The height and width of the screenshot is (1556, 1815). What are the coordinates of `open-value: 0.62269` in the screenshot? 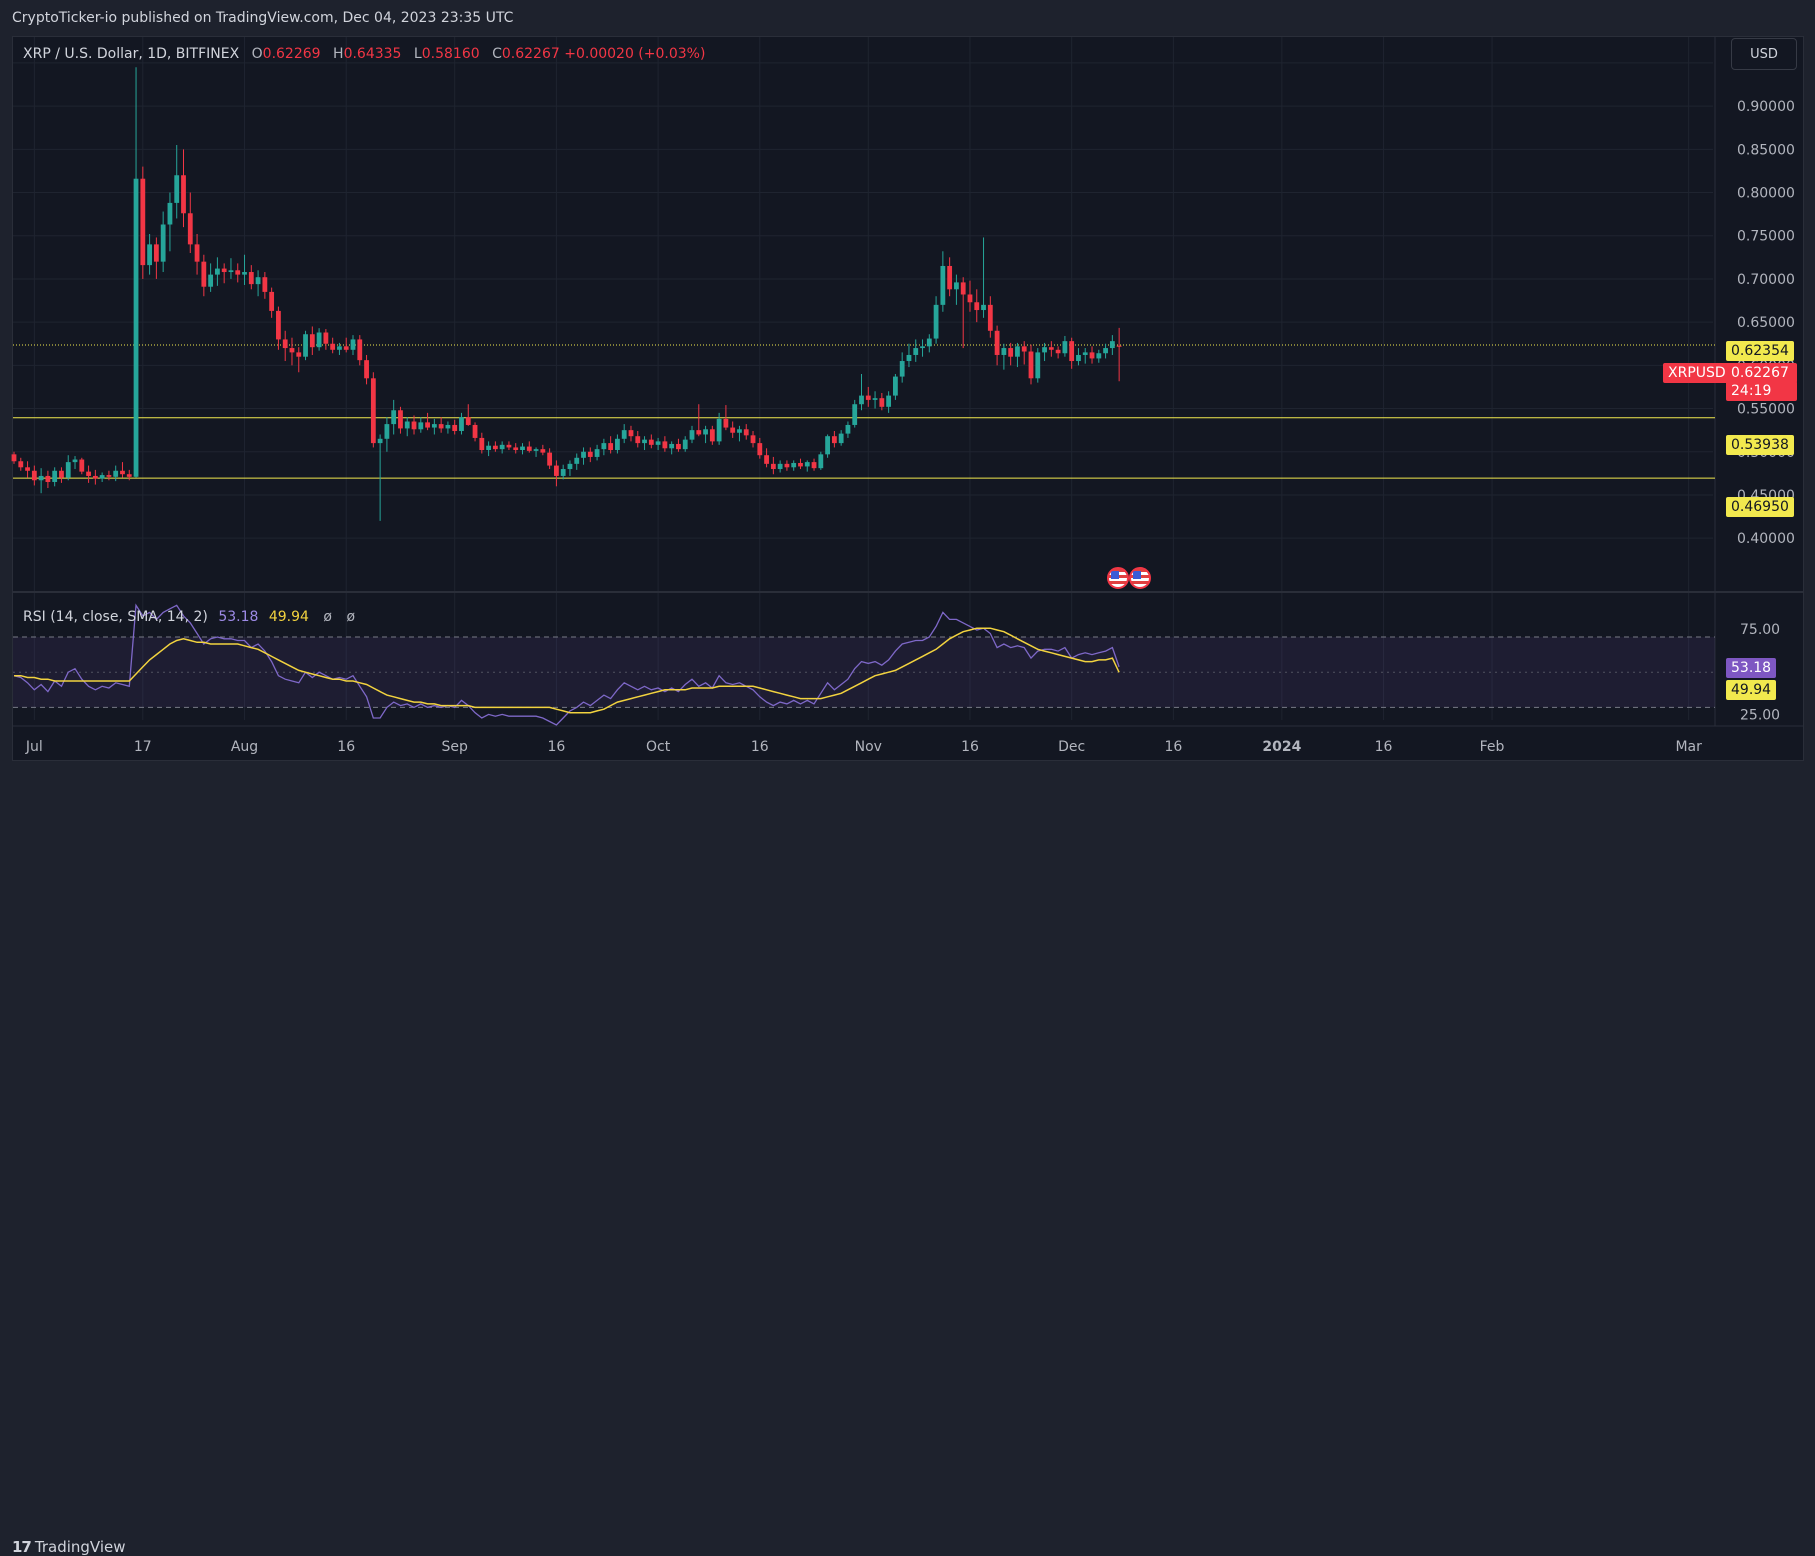 It's located at (291, 54).